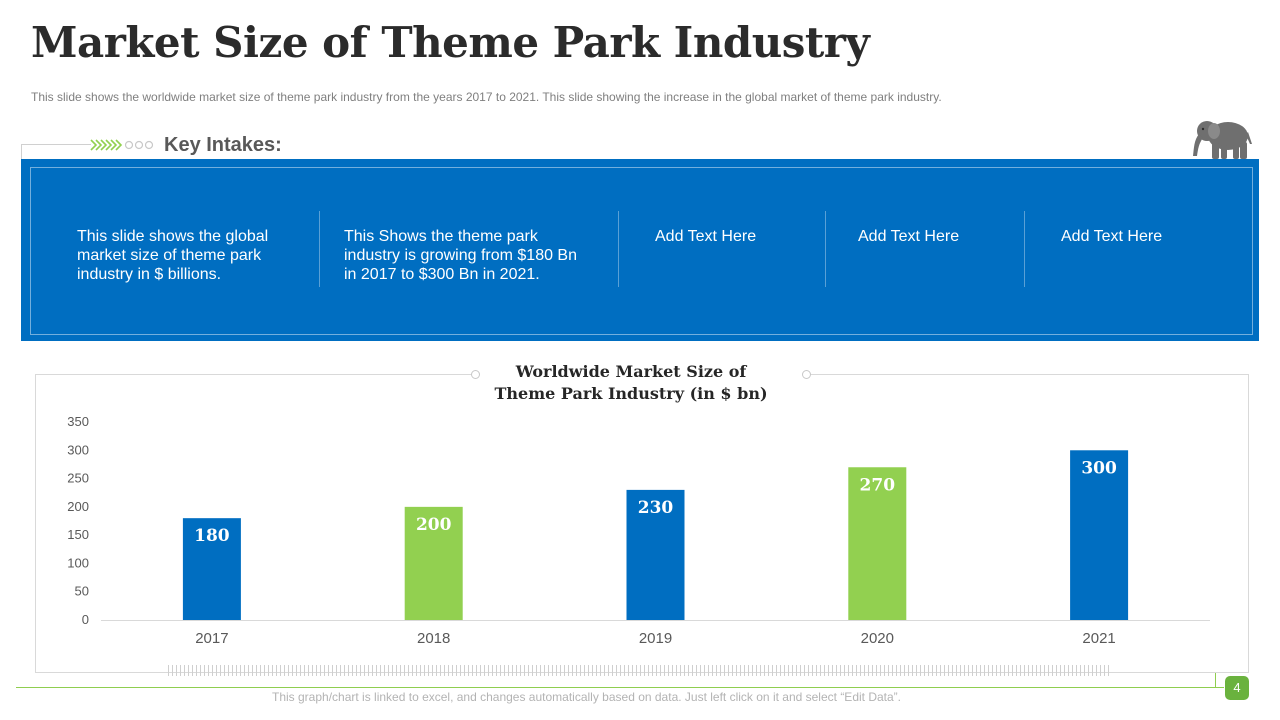 The height and width of the screenshot is (720, 1280). Describe the element at coordinates (655, 638) in the screenshot. I see `x-tick-label: 2019` at that location.